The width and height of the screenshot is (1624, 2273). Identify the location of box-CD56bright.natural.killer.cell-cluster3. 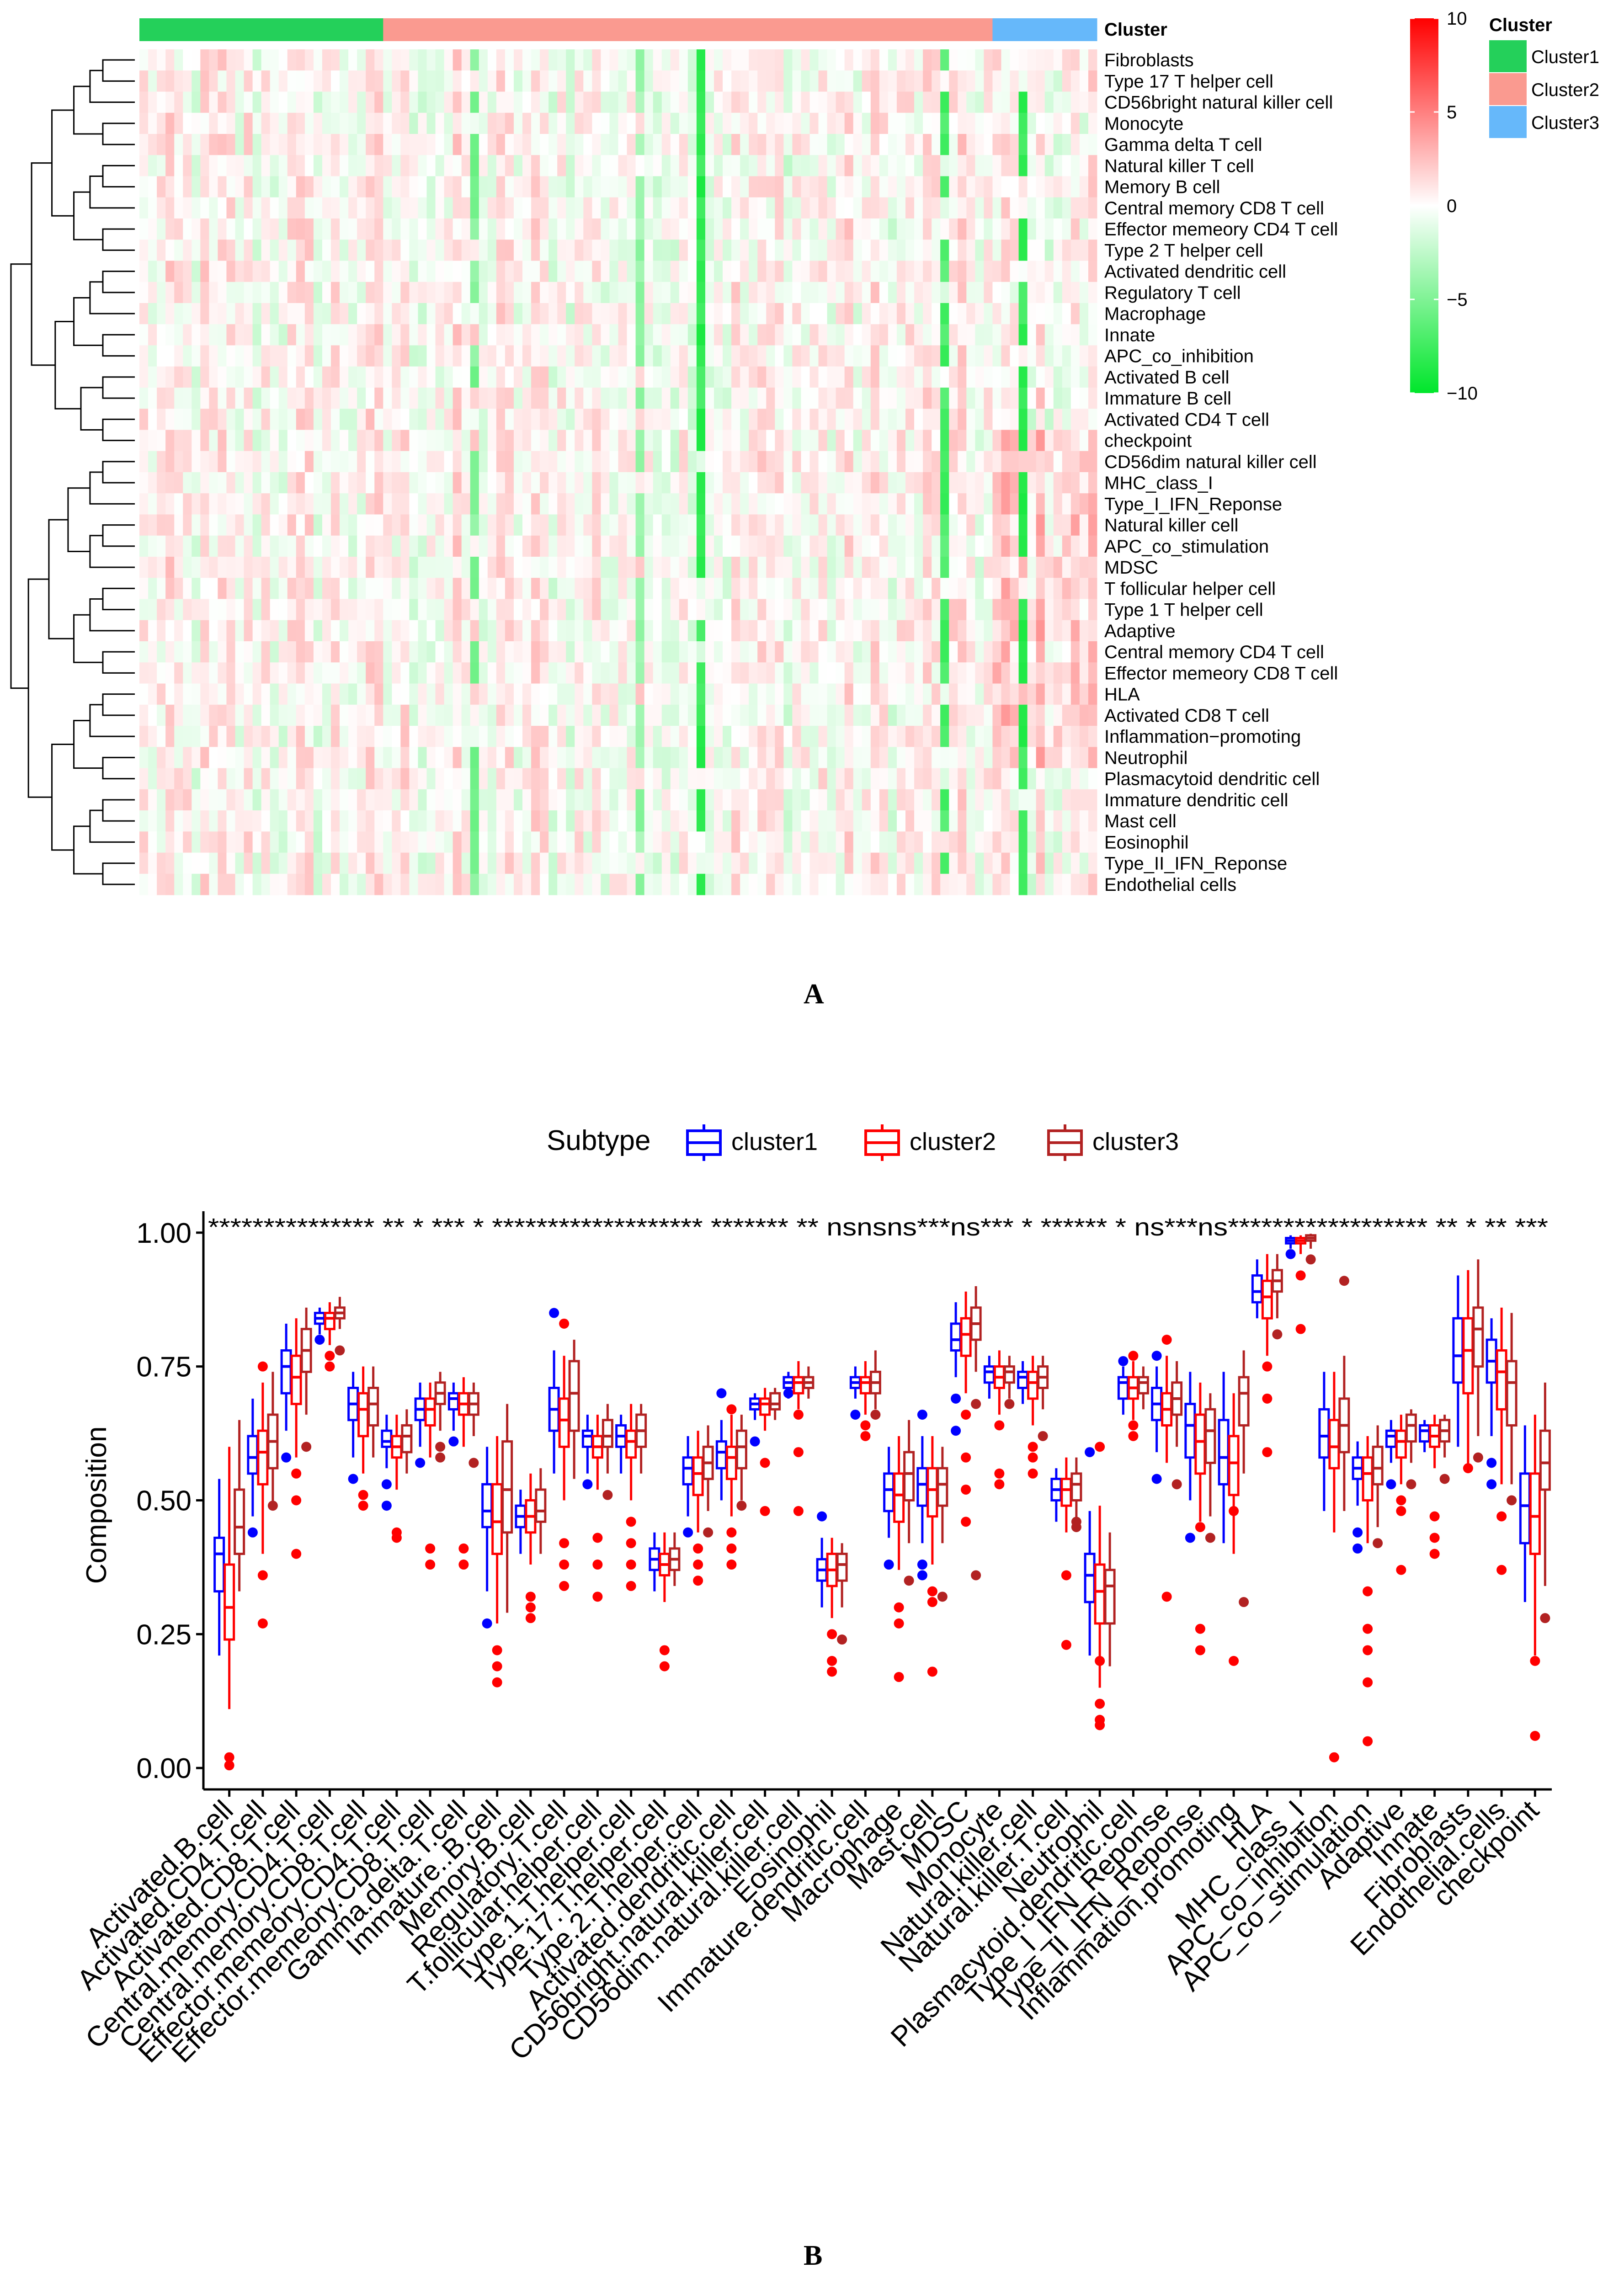
(775, 1404).